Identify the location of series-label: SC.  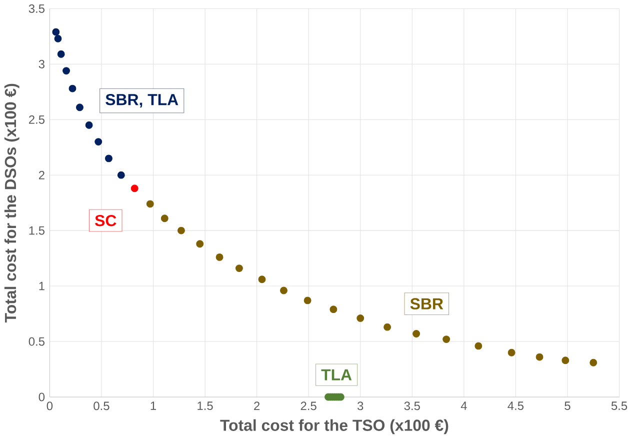
(105, 220).